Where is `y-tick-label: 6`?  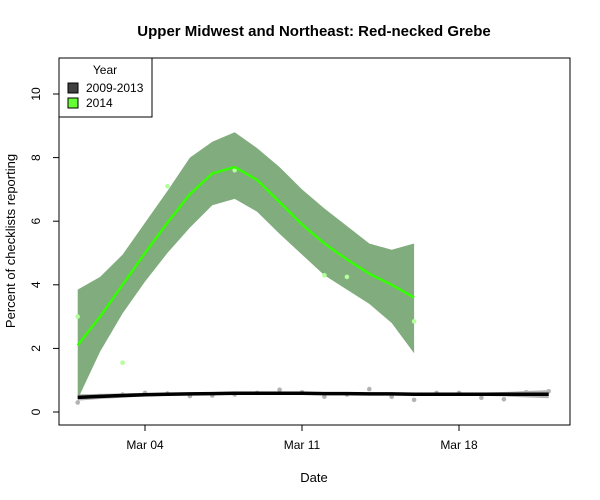
y-tick-label: 6 is located at coordinates (36, 221).